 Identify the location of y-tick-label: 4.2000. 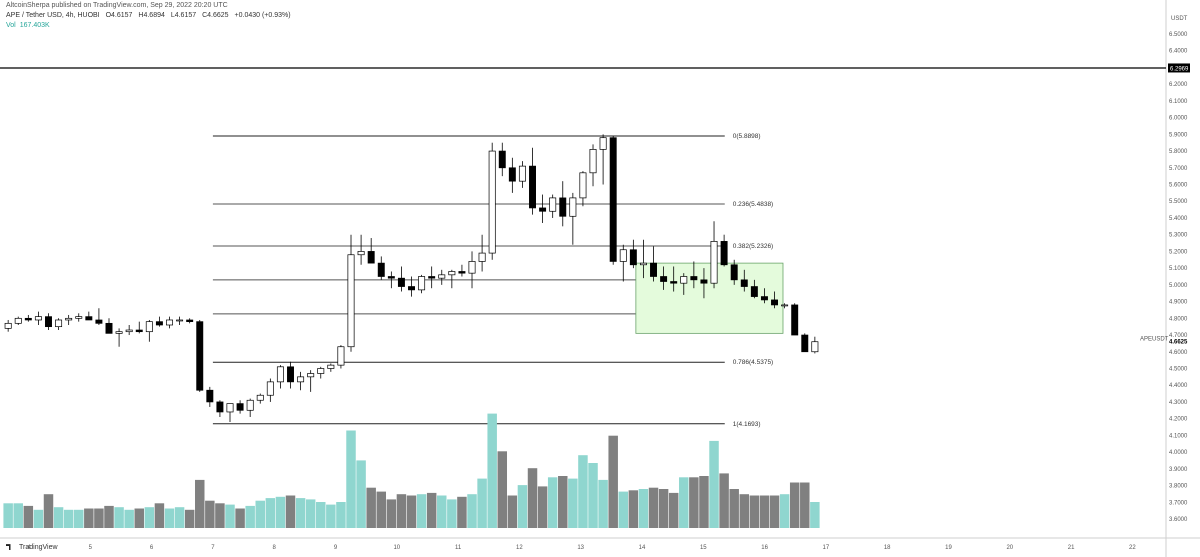
(1178, 420).